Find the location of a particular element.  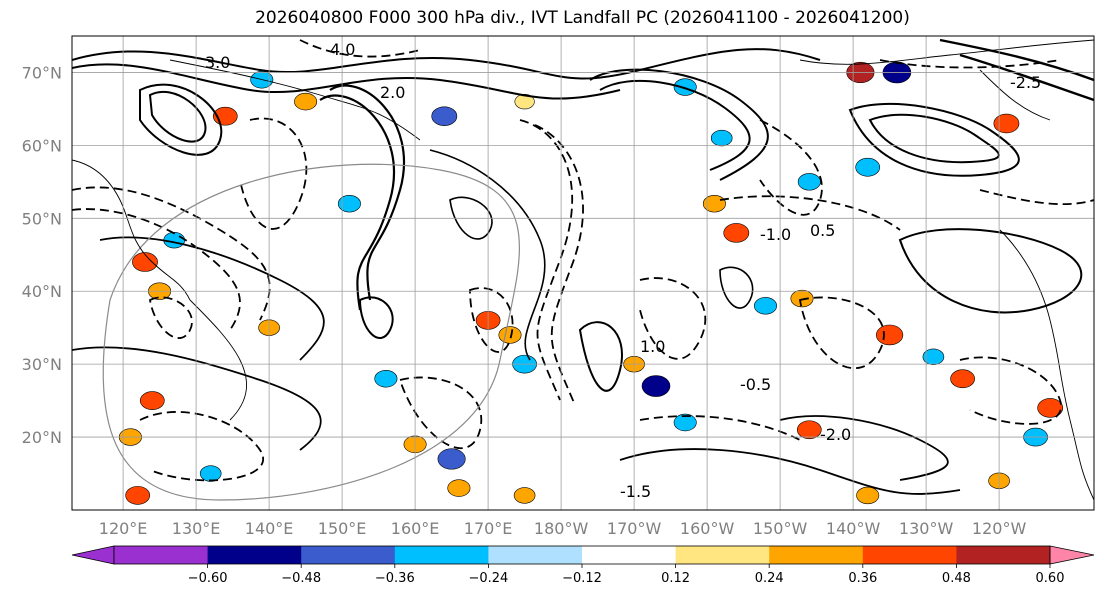

lat-tick-label: 40°N is located at coordinates (42, 291).